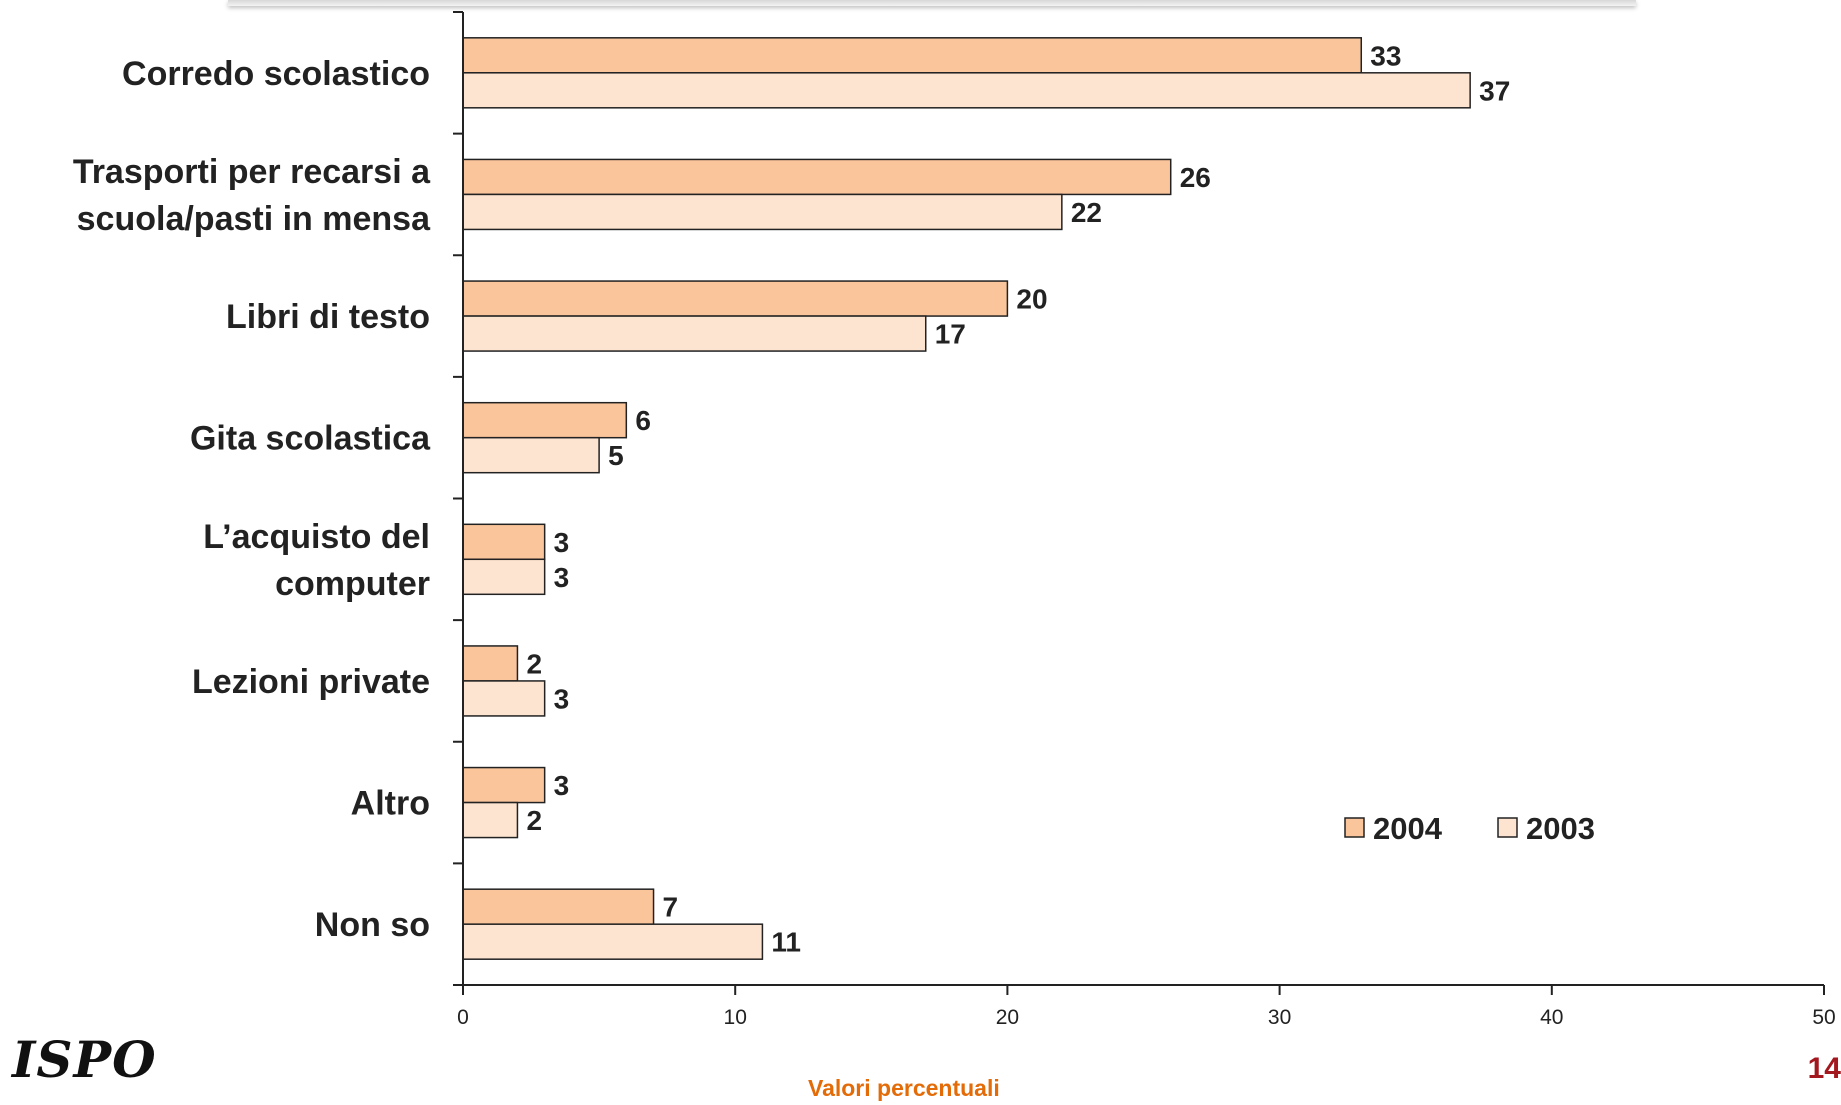  Describe the element at coordinates (372, 925) in the screenshot. I see `category-label: Non so` at that location.